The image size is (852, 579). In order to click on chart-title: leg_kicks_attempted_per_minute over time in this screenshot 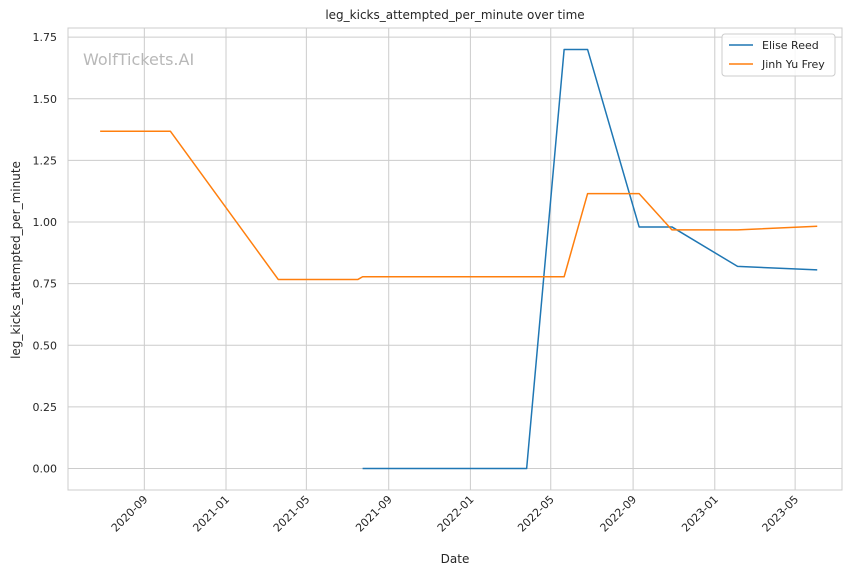, I will do `click(454, 15)`.